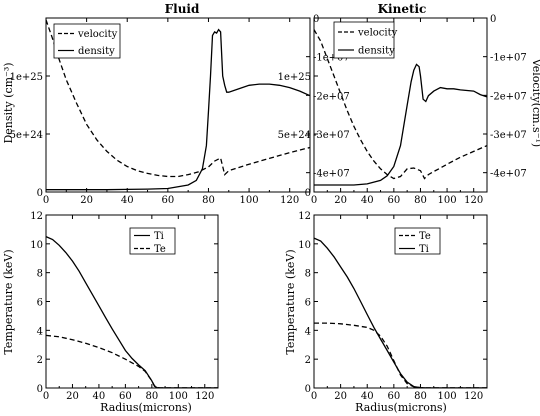  What do you see at coordinates (401, 124) in the screenshot?
I see `series-line-density` at bounding box center [401, 124].